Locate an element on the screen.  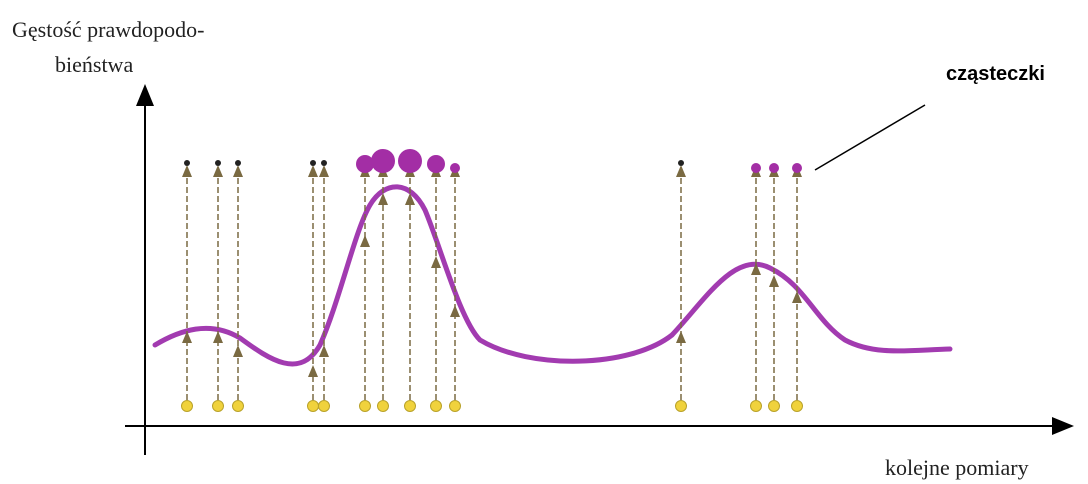
particles-label: cząsteczki is located at coordinates (995, 74).